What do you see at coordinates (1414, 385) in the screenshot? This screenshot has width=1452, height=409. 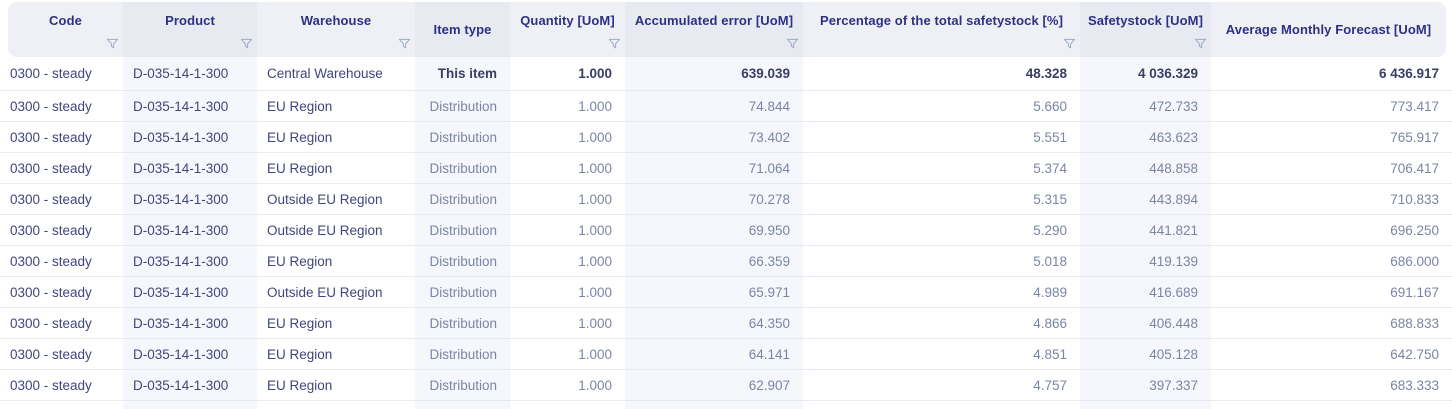 I see `cell-avg_forecast: 683.333` at bounding box center [1414, 385].